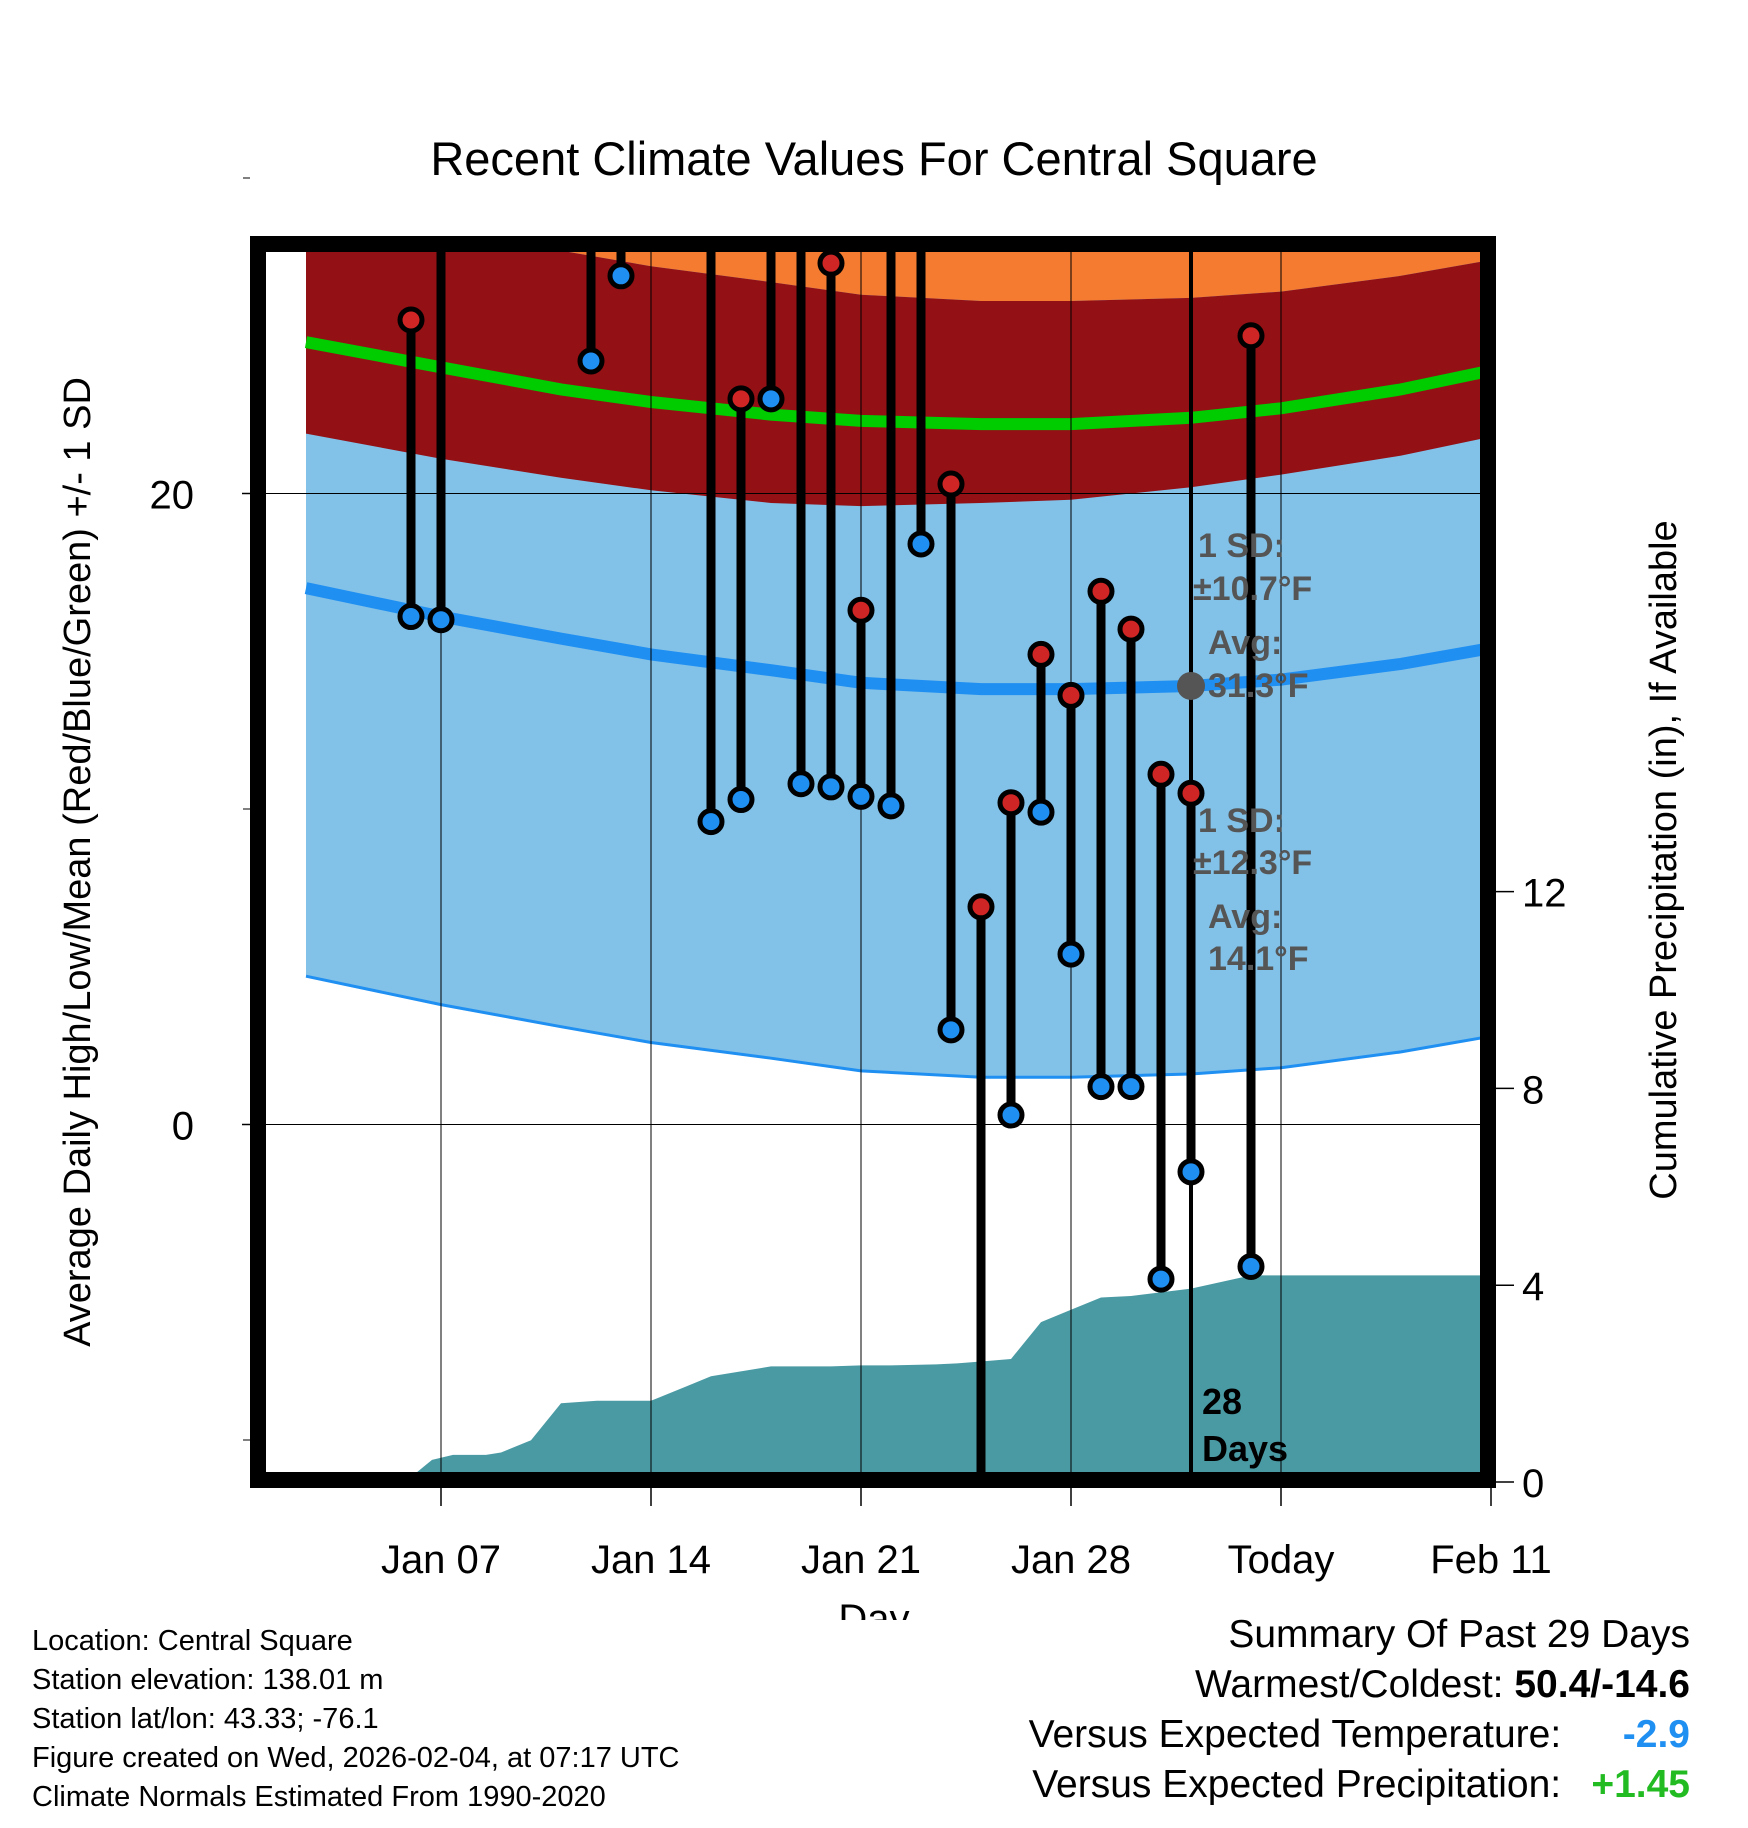 This screenshot has width=1748, height=1828. What do you see at coordinates (172, 496) in the screenshot?
I see `left-tick-label: 20` at bounding box center [172, 496].